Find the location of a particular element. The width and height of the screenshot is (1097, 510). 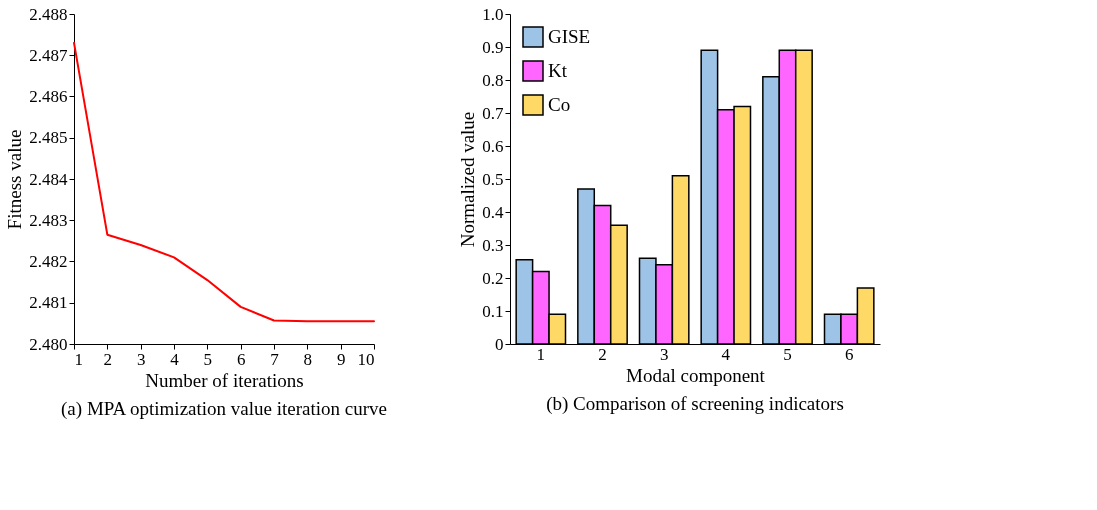

y-tick-label: 0.1 is located at coordinates (493, 311).